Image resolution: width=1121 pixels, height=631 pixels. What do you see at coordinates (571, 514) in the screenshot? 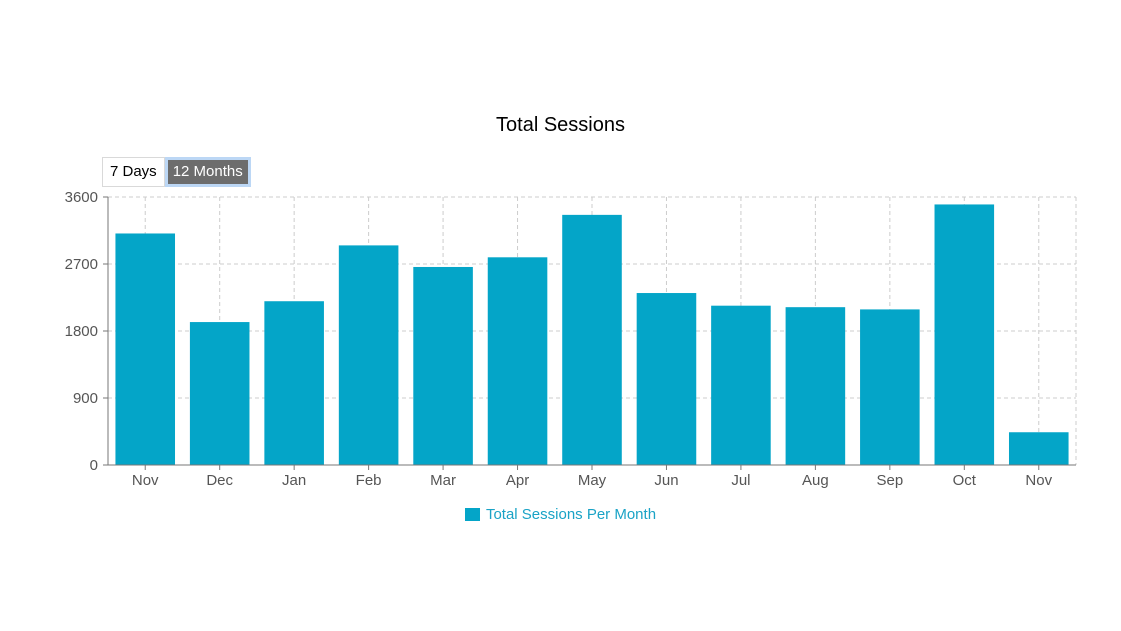
I see `legend-label: Total Sessions Per Month` at bounding box center [571, 514].